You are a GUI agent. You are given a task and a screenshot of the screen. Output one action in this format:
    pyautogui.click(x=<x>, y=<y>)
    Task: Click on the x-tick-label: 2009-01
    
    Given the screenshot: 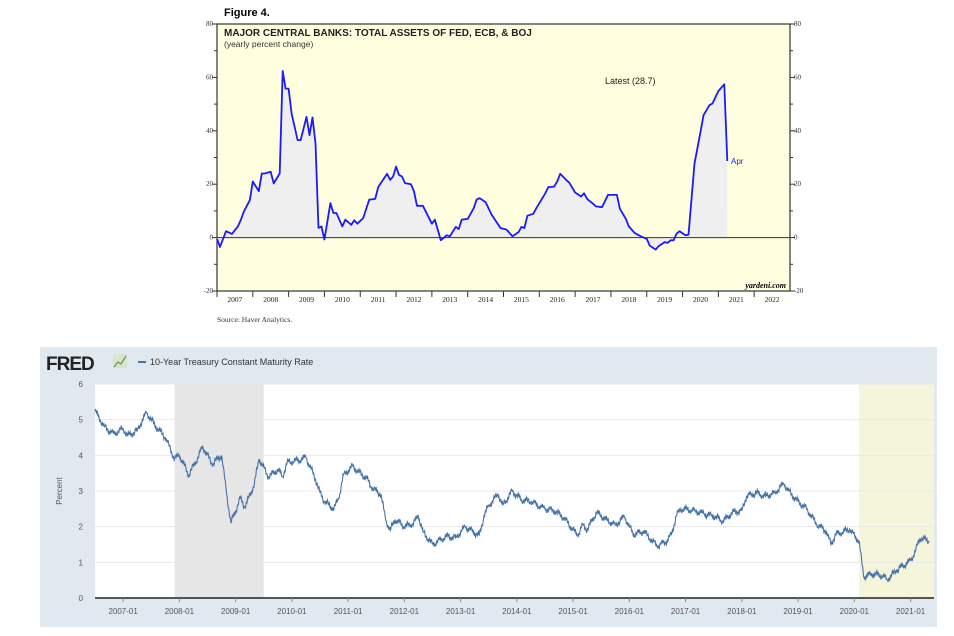 What is the action you would take?
    pyautogui.click(x=236, y=611)
    